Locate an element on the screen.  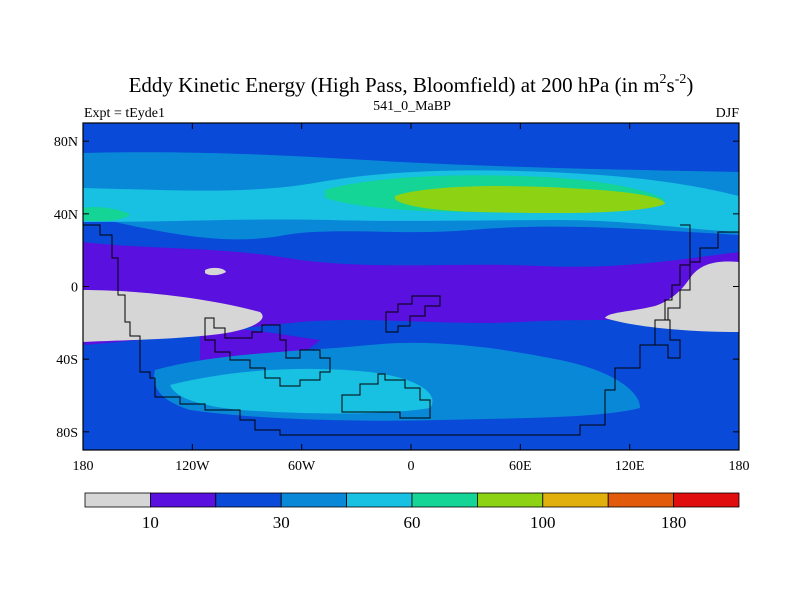
y-tick-label: 40N is located at coordinates (66, 215).